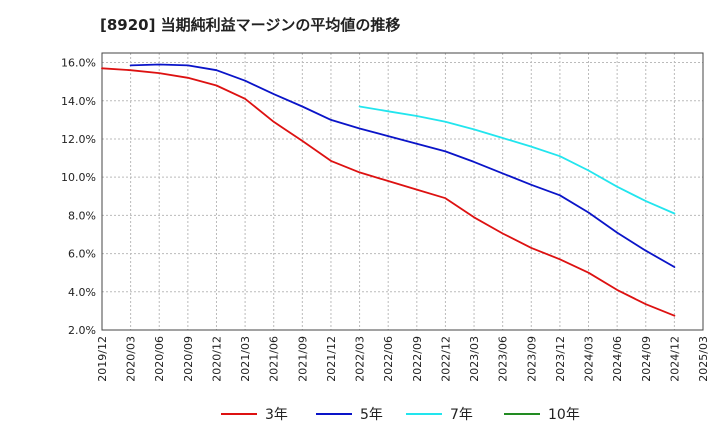 Image resolution: width=720 pixels, height=440 pixels. What do you see at coordinates (674, 359) in the screenshot?
I see `x-tick-label: 2024/12` at bounding box center [674, 359].